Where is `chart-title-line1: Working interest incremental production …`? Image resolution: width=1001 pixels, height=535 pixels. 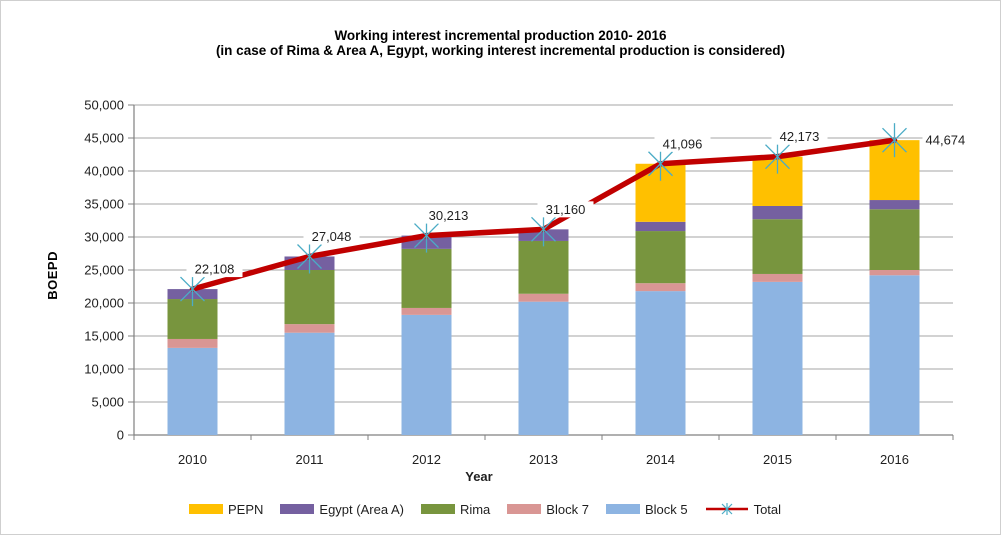
chart-title-line1: Working interest incremental production … is located at coordinates (500, 35).